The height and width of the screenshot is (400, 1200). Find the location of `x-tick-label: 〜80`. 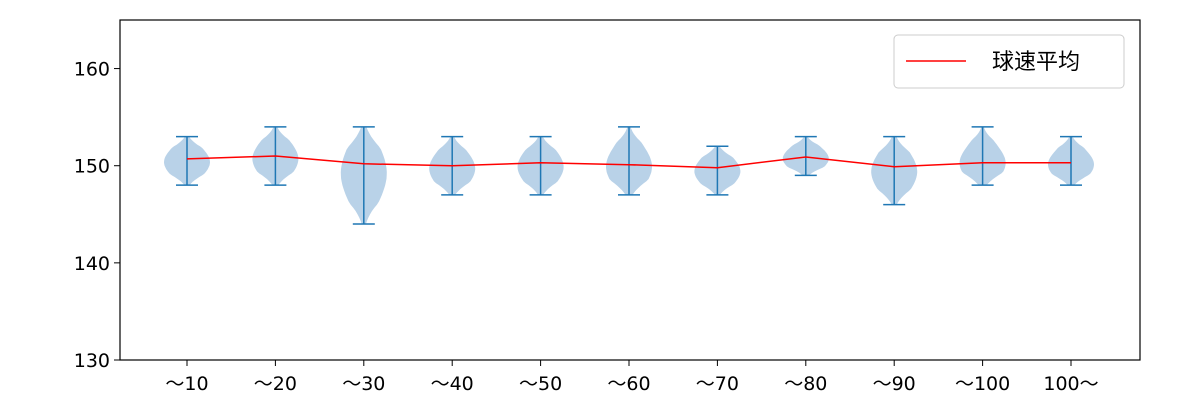

x-tick-label: 〜80 is located at coordinates (805, 384).